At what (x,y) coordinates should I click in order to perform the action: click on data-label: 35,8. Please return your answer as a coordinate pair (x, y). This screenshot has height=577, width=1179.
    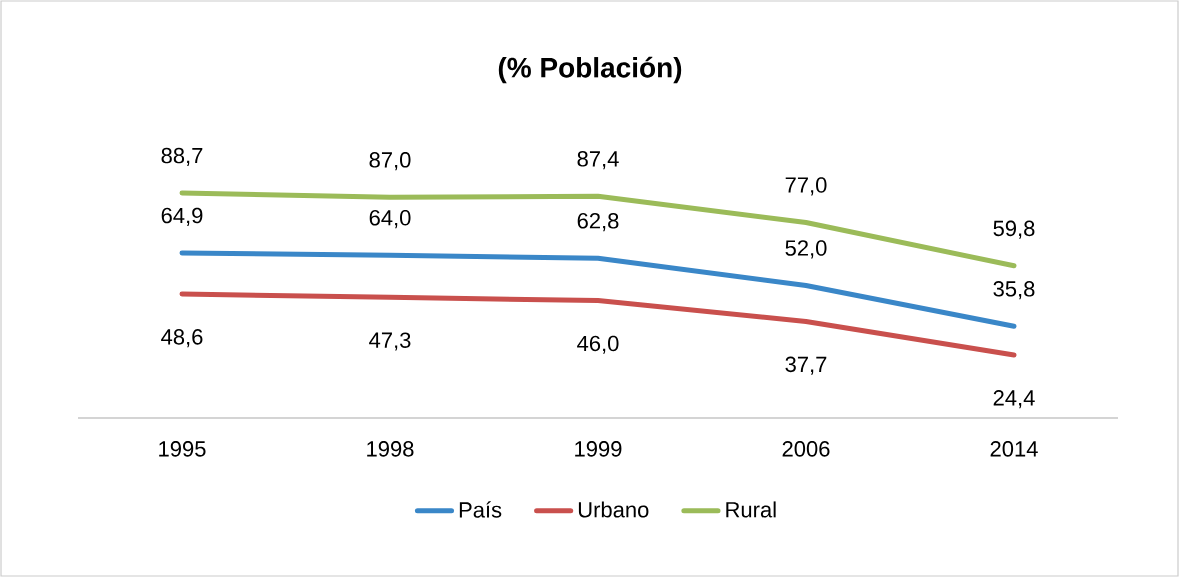
    Looking at the image, I should click on (1014, 290).